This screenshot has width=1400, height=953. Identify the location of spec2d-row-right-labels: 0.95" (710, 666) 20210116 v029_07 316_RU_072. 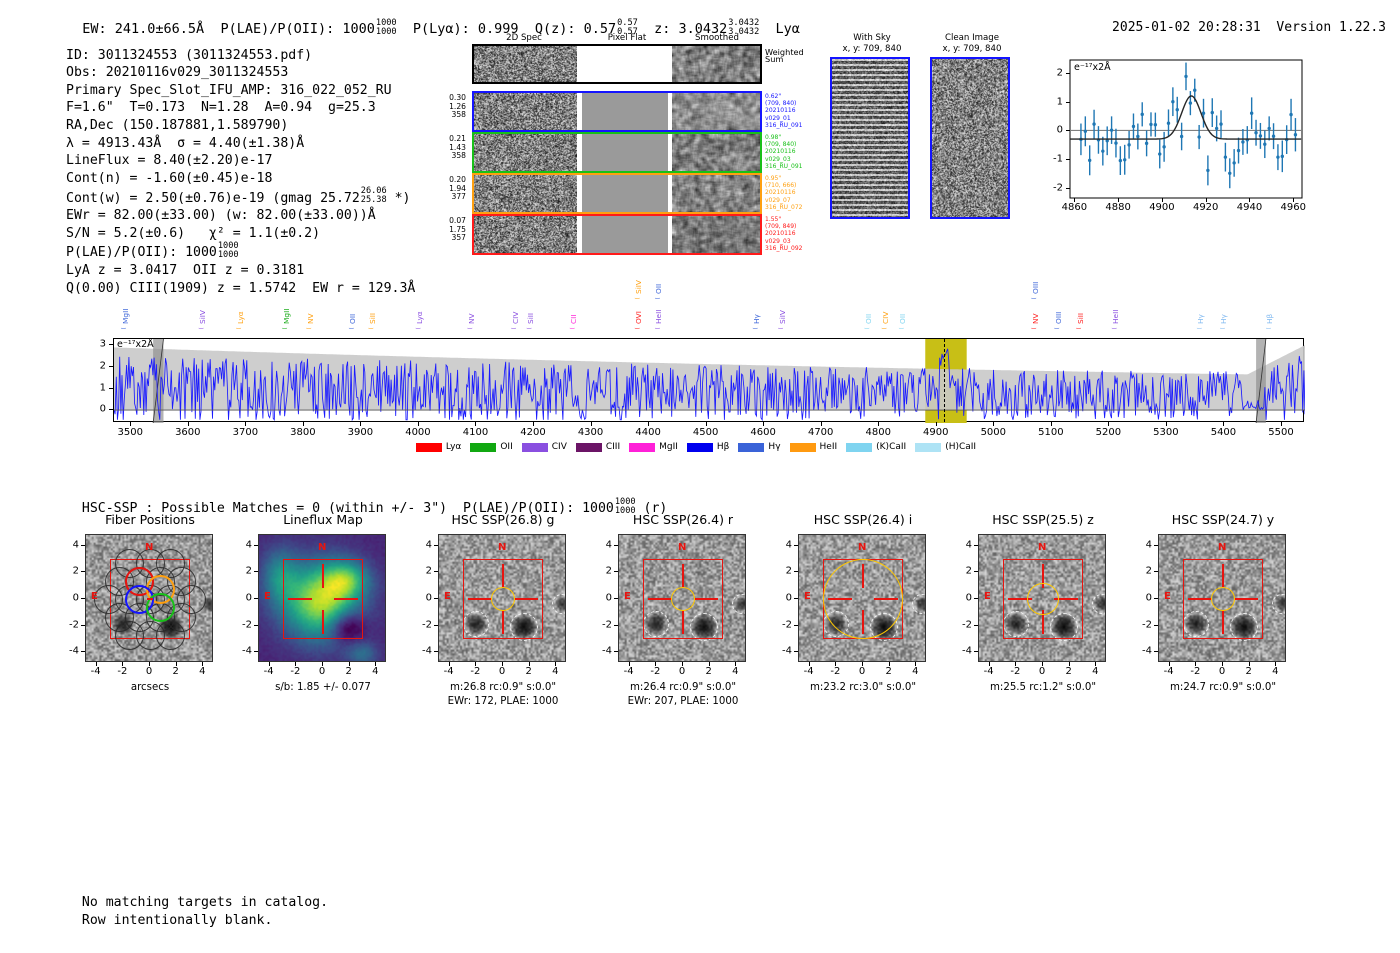
(783, 193).